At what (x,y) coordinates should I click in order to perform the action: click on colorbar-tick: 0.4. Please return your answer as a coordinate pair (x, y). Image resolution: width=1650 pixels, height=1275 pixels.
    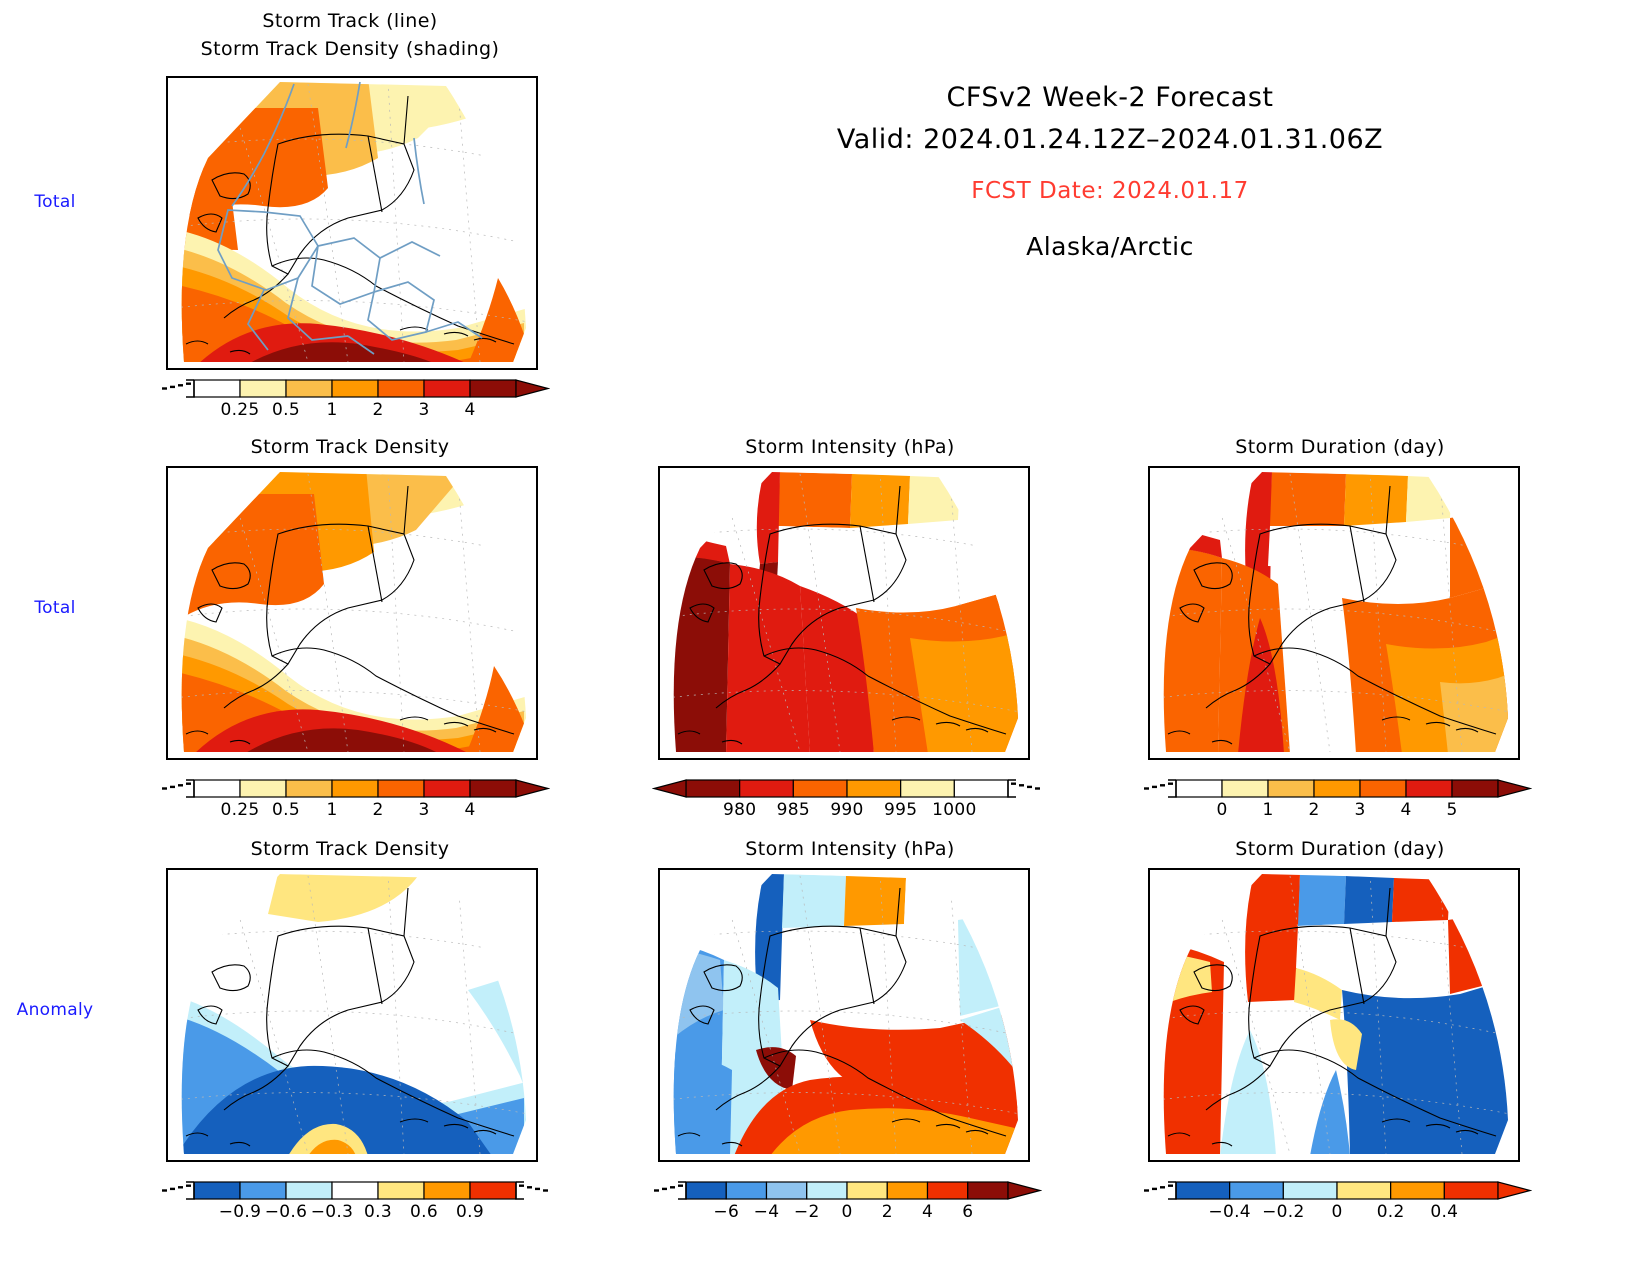
    Looking at the image, I should click on (1444, 1212).